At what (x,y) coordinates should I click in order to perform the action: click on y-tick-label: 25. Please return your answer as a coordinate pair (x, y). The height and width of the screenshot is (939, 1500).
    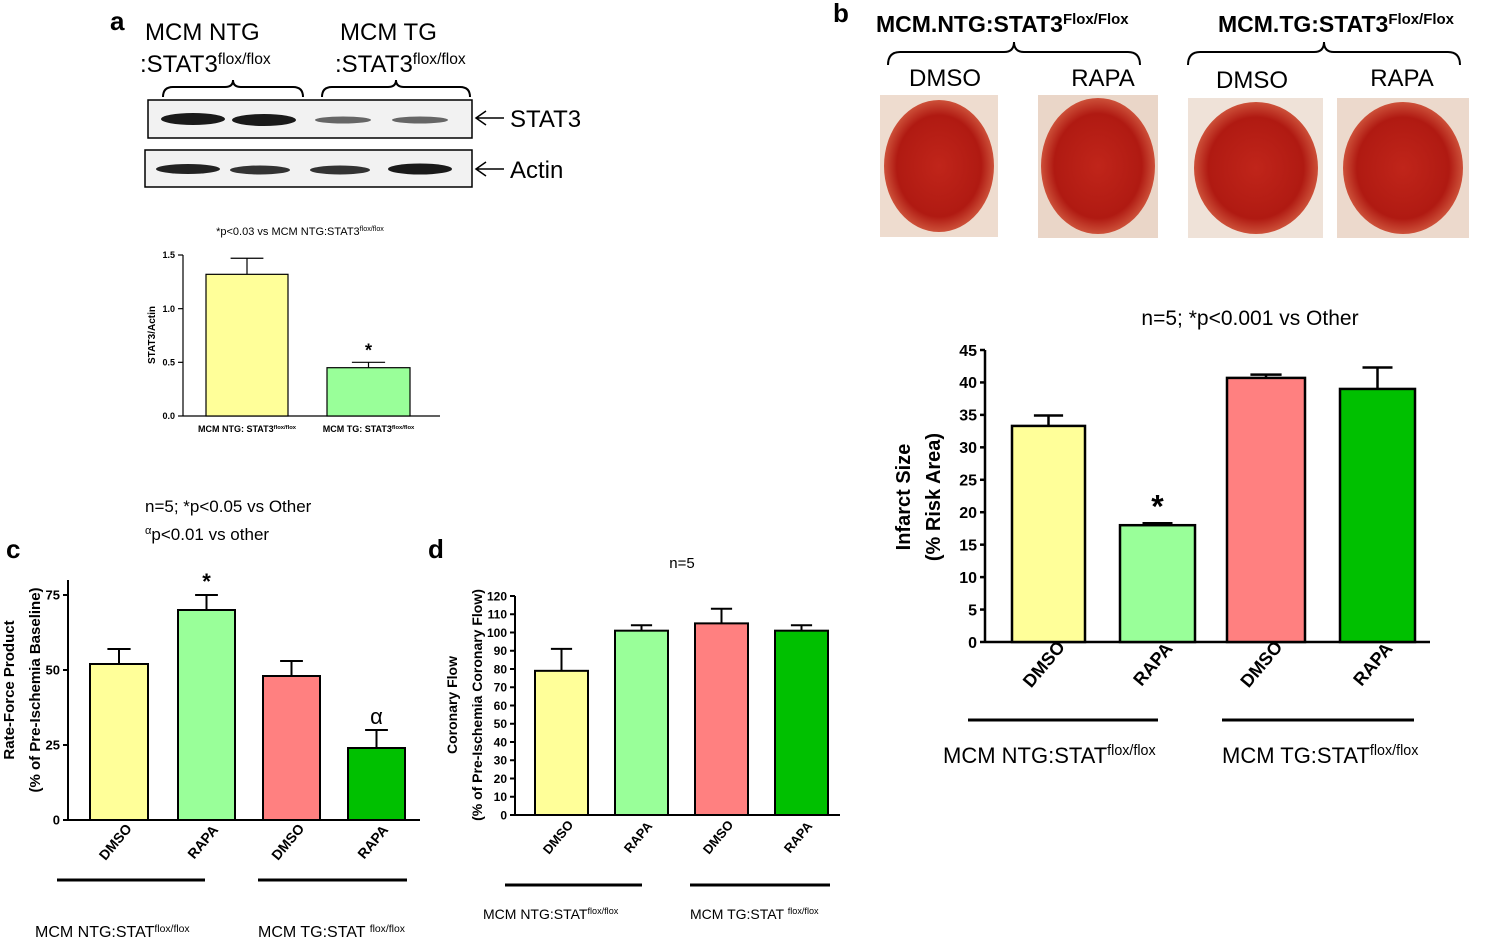
    Looking at the image, I should click on (968, 481).